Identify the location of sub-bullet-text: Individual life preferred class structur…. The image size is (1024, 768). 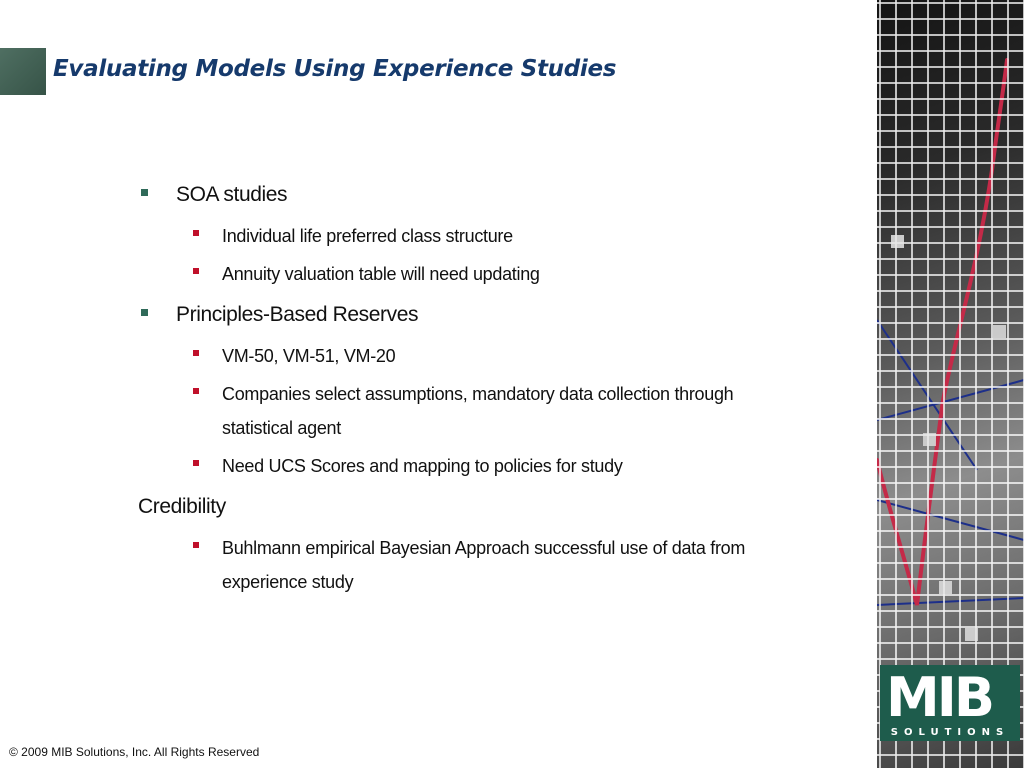
(367, 236).